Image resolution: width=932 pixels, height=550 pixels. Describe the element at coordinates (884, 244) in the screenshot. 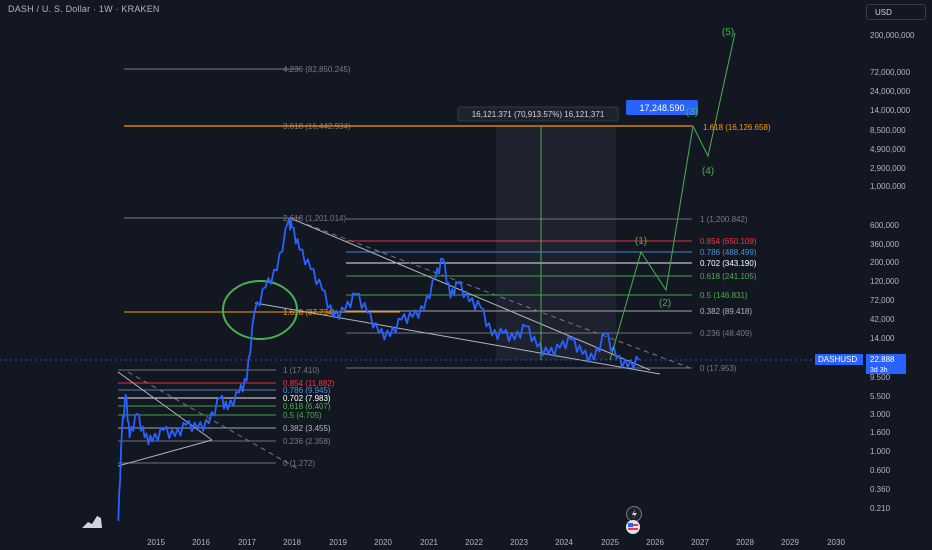

I see `y-tick-label: 360,000` at that location.